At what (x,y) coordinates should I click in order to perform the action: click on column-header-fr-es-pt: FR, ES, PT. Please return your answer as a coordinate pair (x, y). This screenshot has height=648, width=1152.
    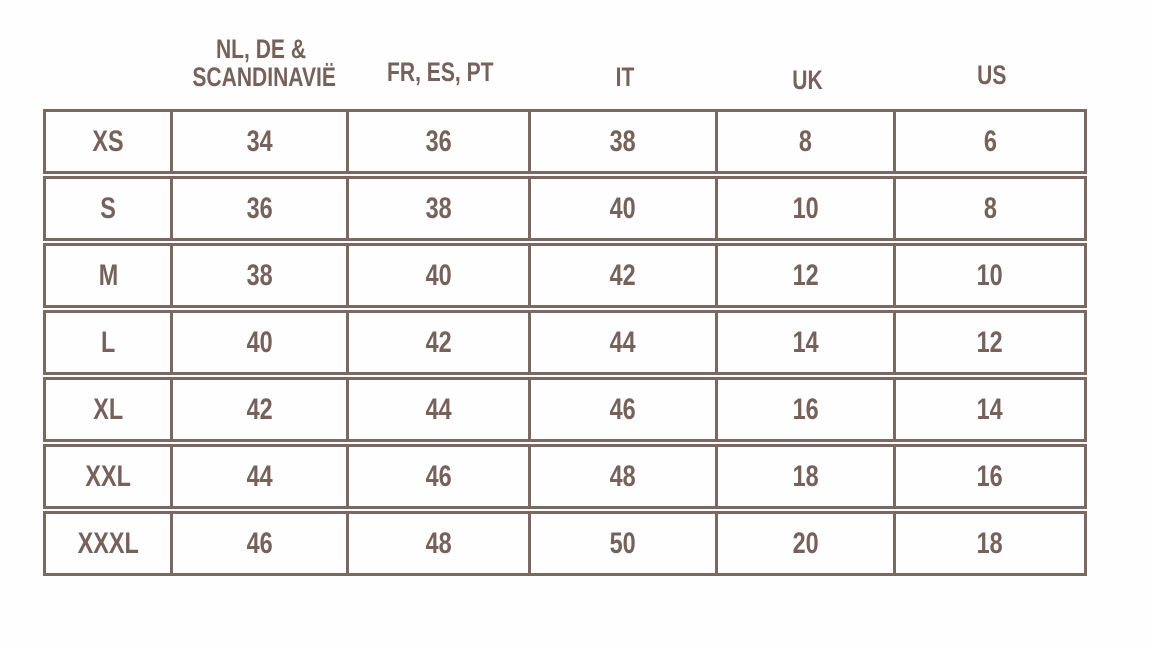
    Looking at the image, I should click on (440, 72).